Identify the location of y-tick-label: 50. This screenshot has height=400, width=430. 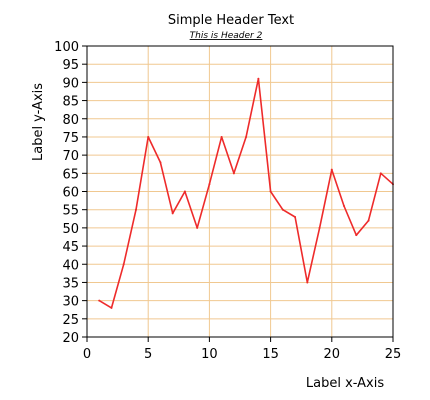
(70, 229).